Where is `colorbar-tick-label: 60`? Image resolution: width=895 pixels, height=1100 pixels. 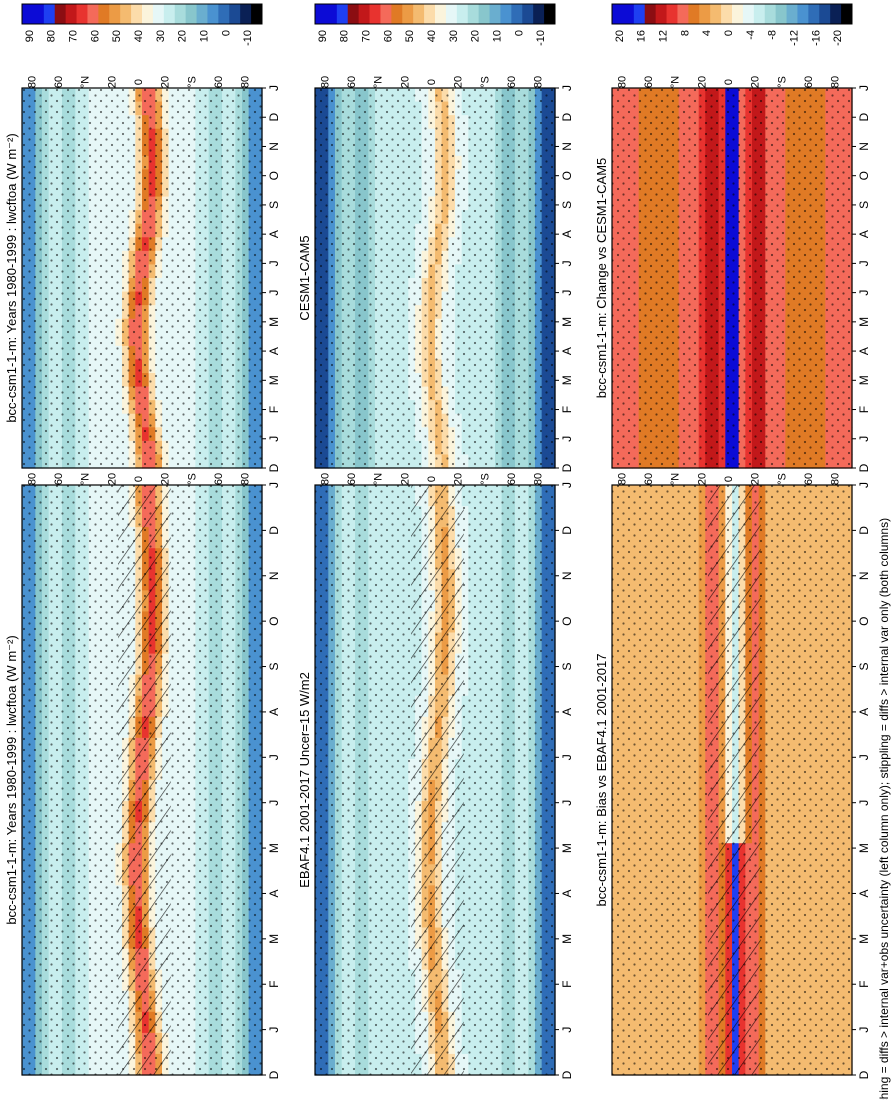
colorbar-tick-label: 60 is located at coordinates (95, 36).